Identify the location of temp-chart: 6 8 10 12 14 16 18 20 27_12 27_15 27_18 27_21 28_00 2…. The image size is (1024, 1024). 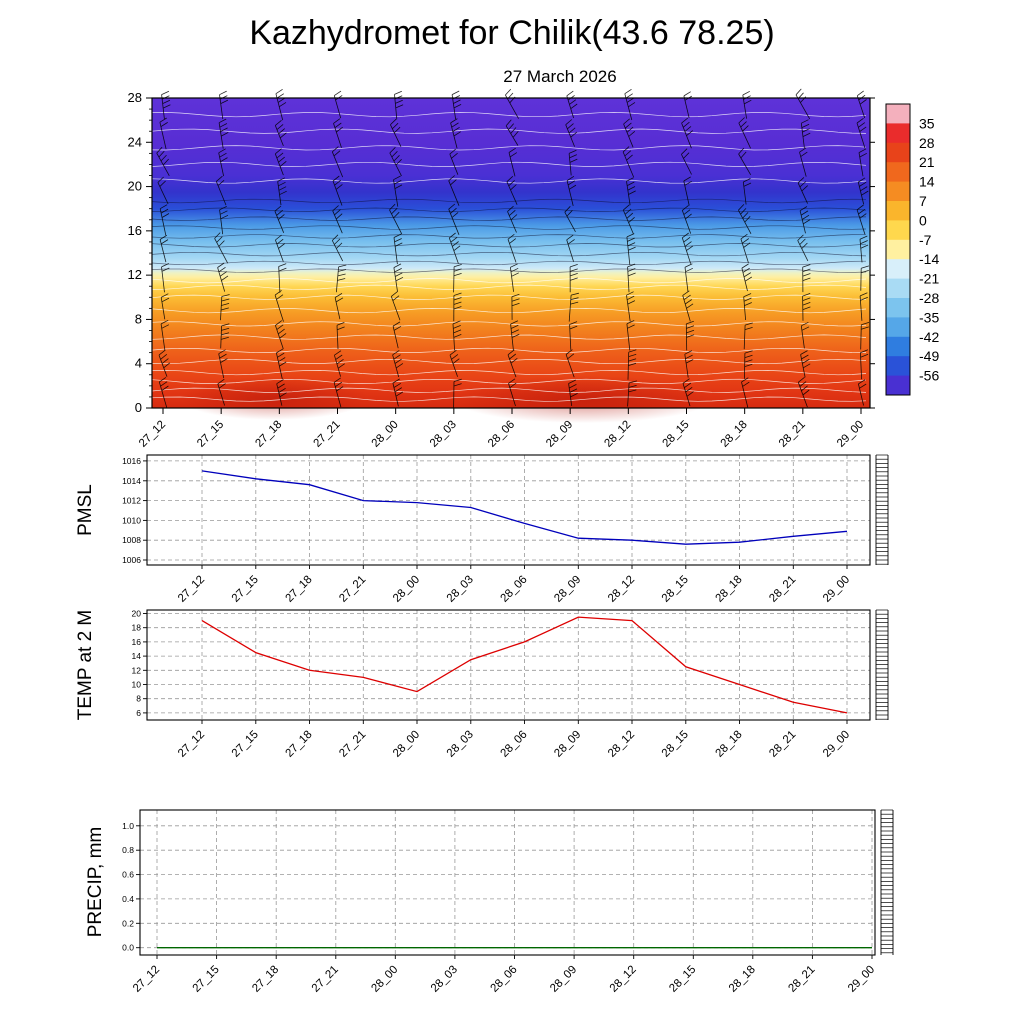
(510, 684).